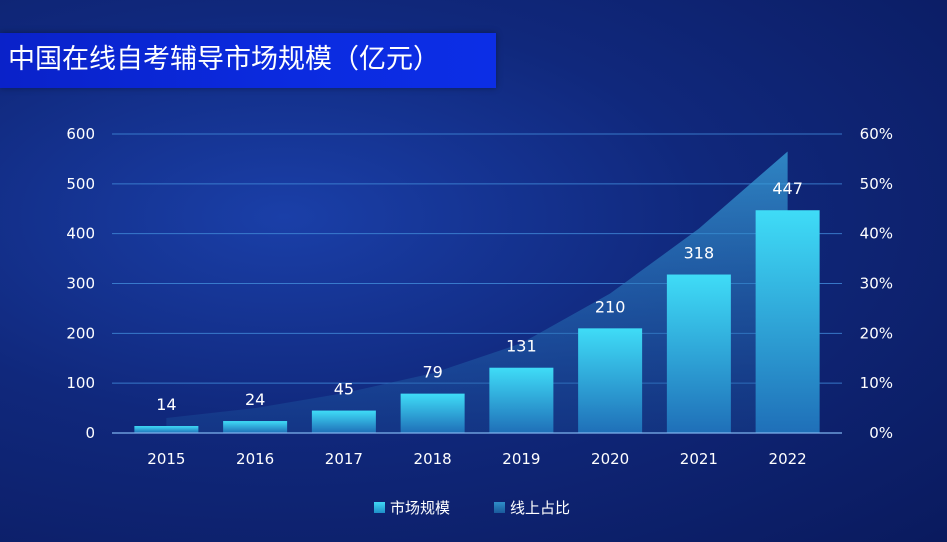  Describe the element at coordinates (420, 508) in the screenshot. I see `legend-label-market: 市场规模` at that location.